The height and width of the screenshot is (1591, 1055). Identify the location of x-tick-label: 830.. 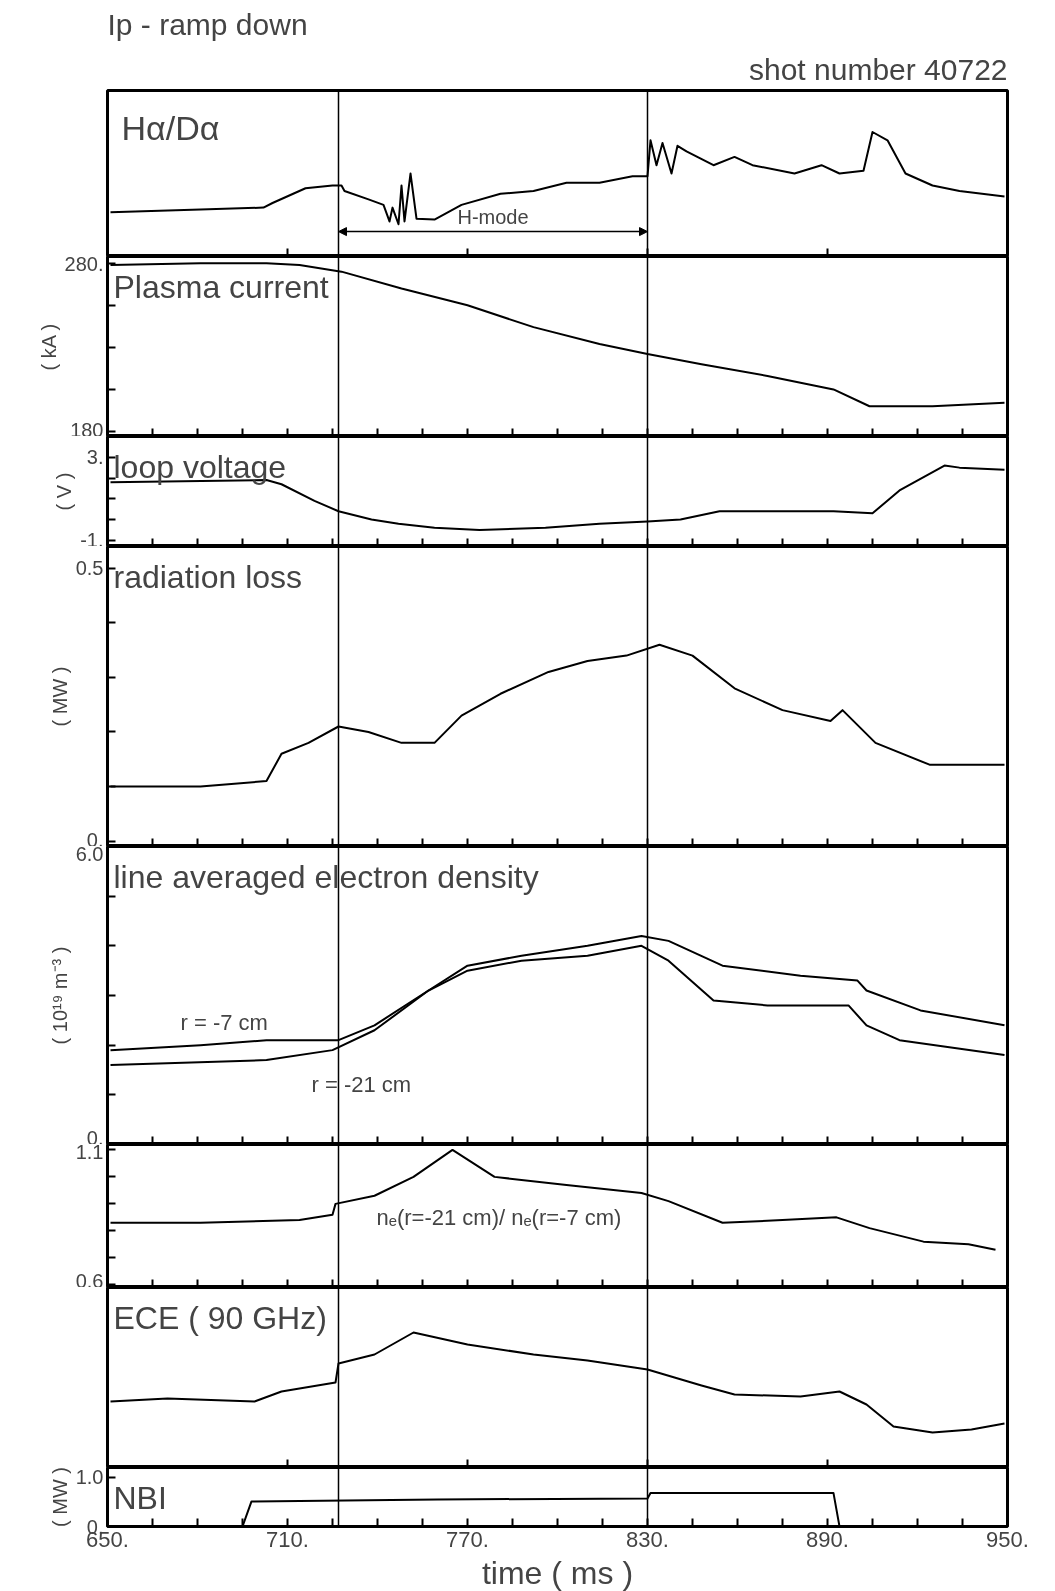
(647, 1539).